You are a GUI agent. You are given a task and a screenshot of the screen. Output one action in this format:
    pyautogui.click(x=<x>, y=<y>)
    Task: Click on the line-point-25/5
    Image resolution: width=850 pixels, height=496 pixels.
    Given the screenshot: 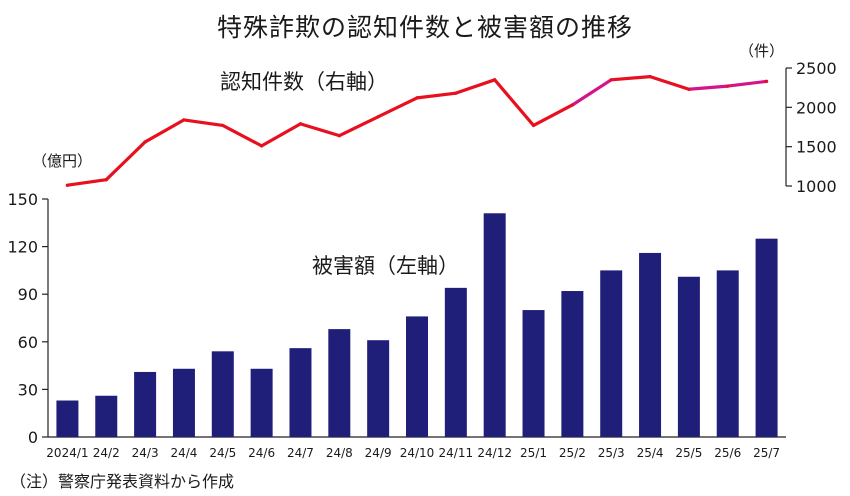 What is the action you would take?
    pyautogui.click(x=689, y=89)
    